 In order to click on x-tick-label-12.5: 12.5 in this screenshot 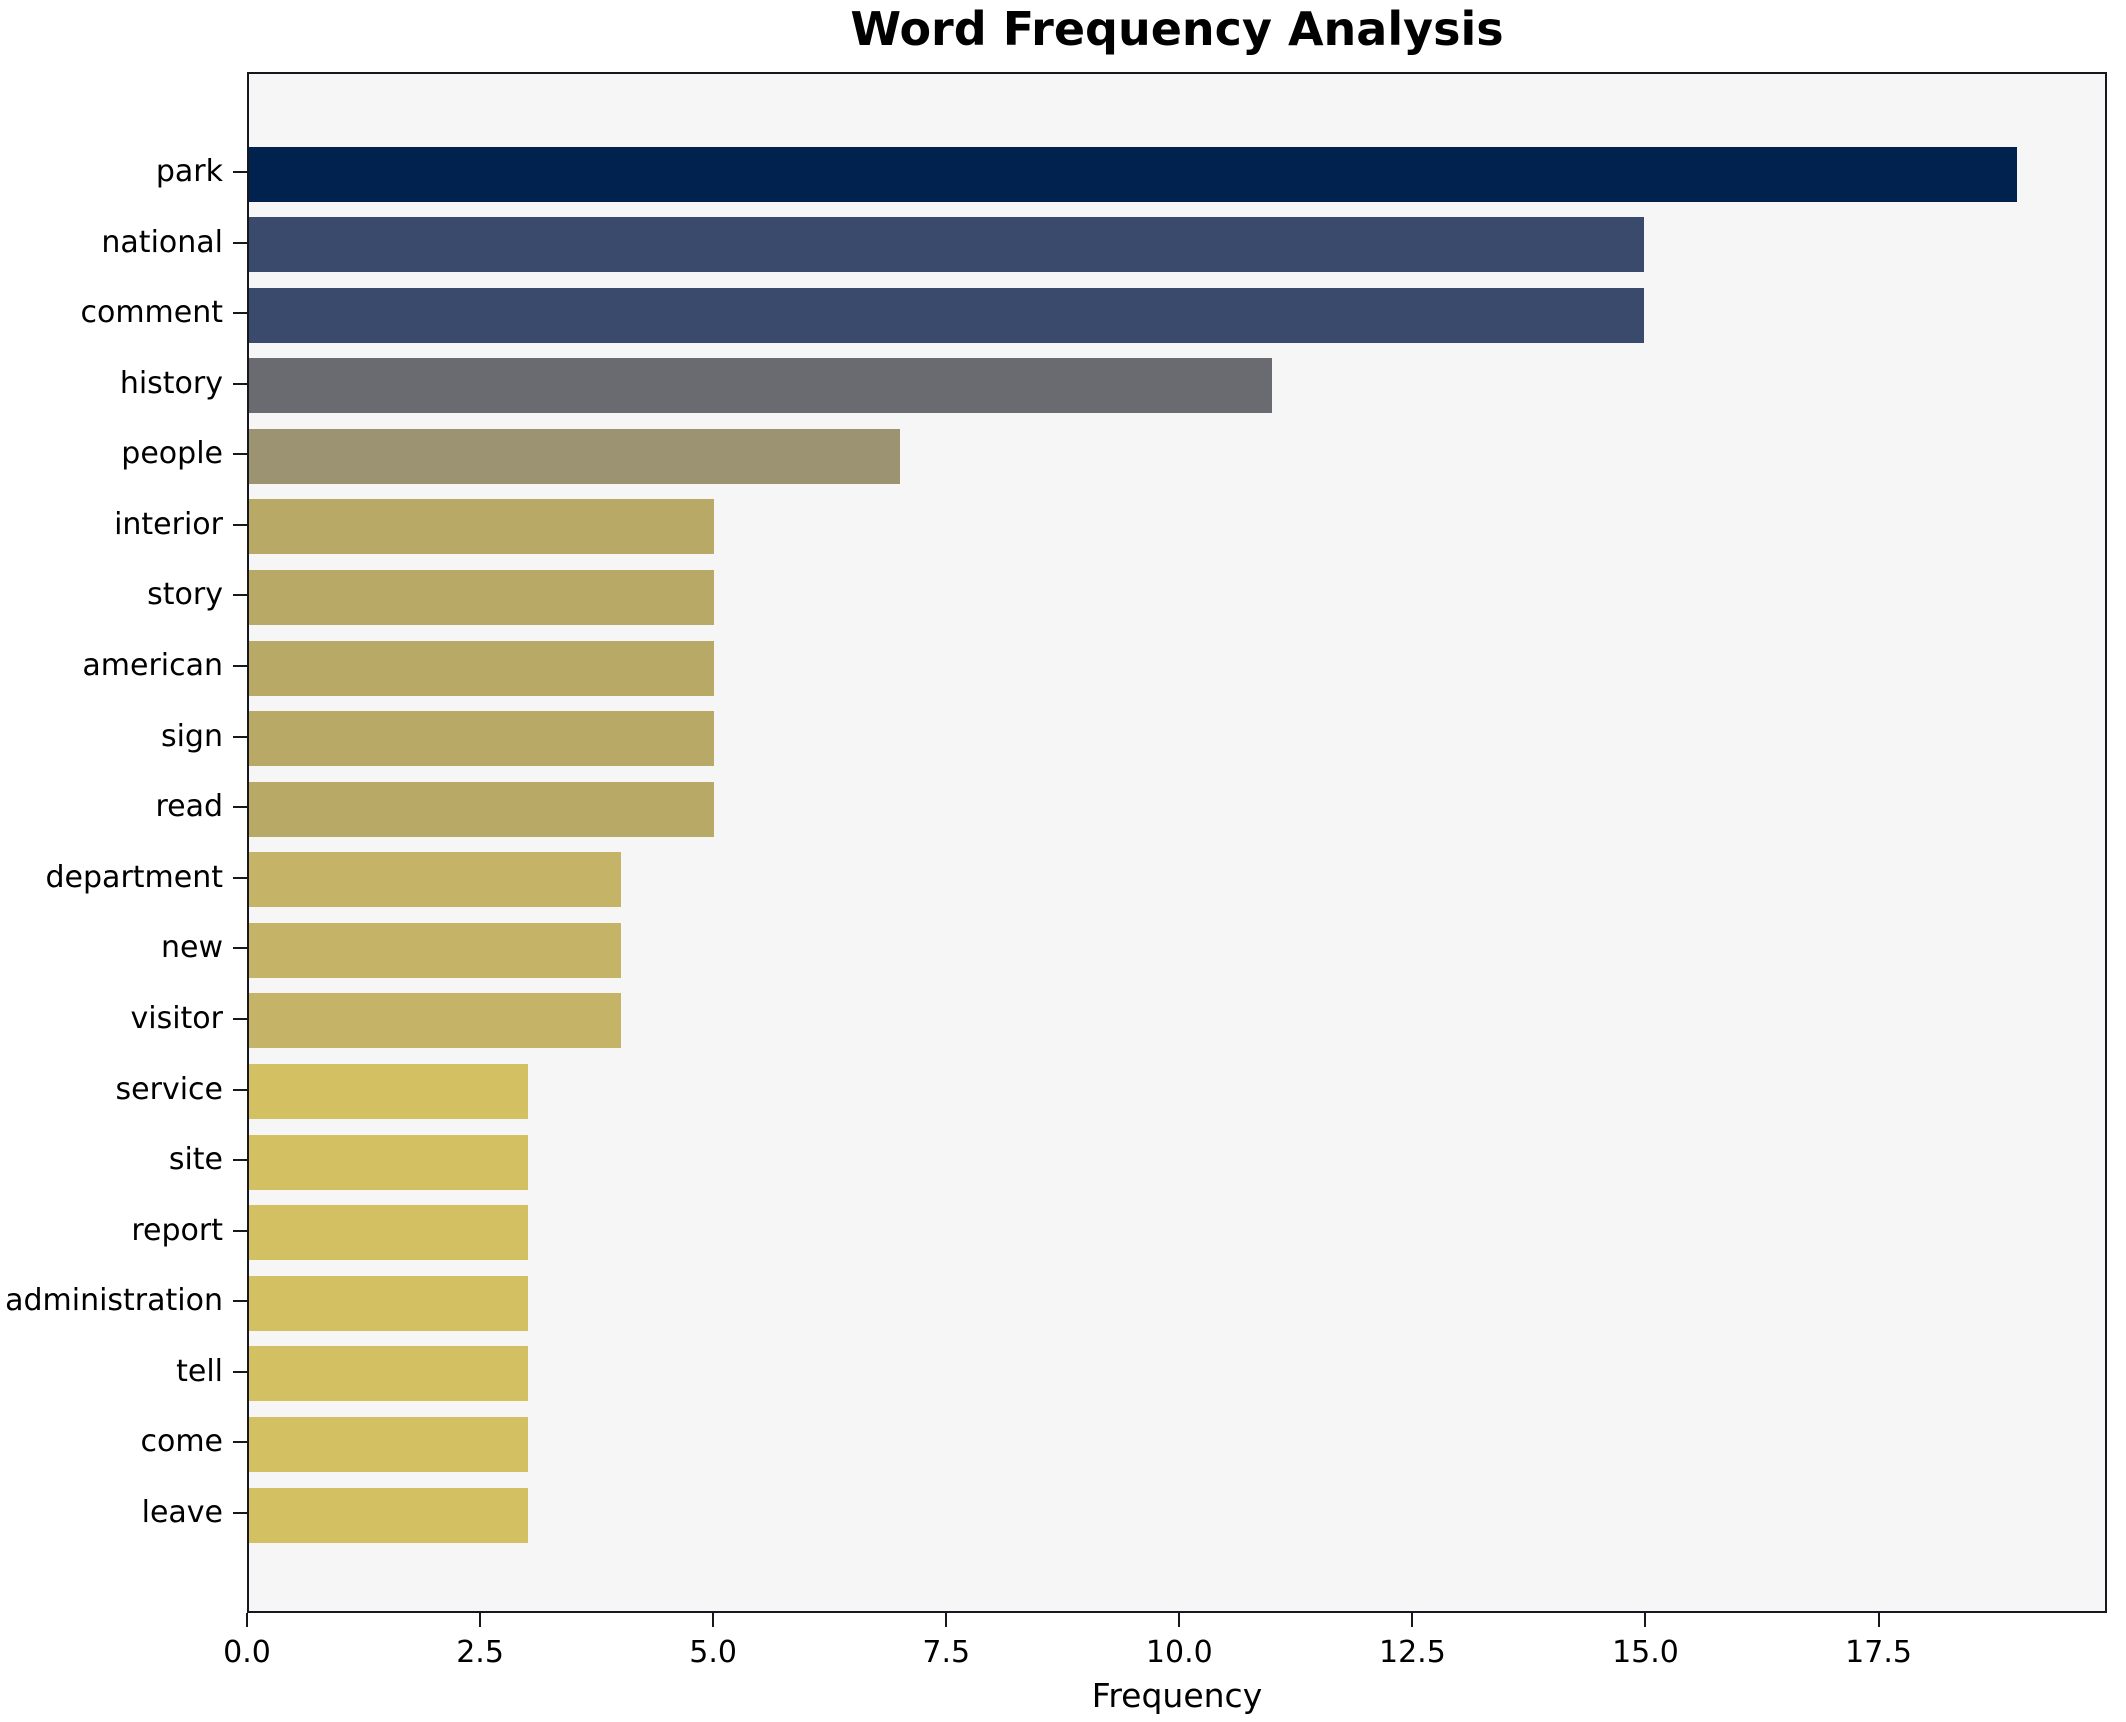, I will do `click(1412, 1652)`.